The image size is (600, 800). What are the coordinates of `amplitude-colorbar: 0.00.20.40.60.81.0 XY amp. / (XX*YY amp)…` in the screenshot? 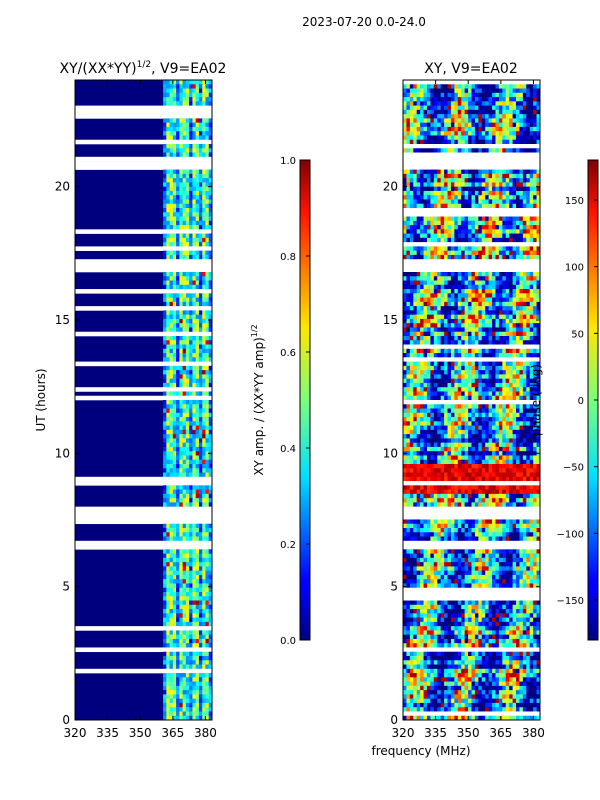 It's located at (280, 401).